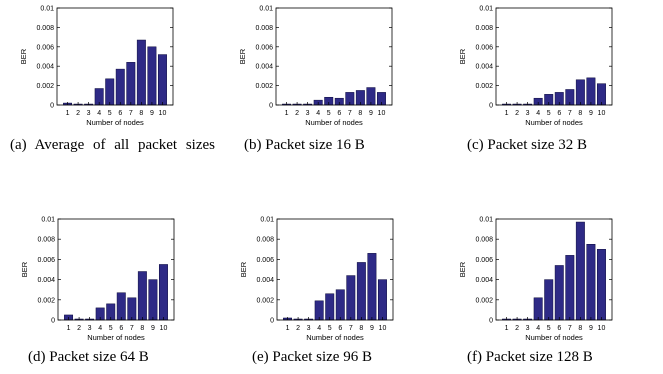 The image size is (663, 374). What do you see at coordinates (527, 145) in the screenshot?
I see `caption-c: (c) Packet size 32 B` at bounding box center [527, 145].